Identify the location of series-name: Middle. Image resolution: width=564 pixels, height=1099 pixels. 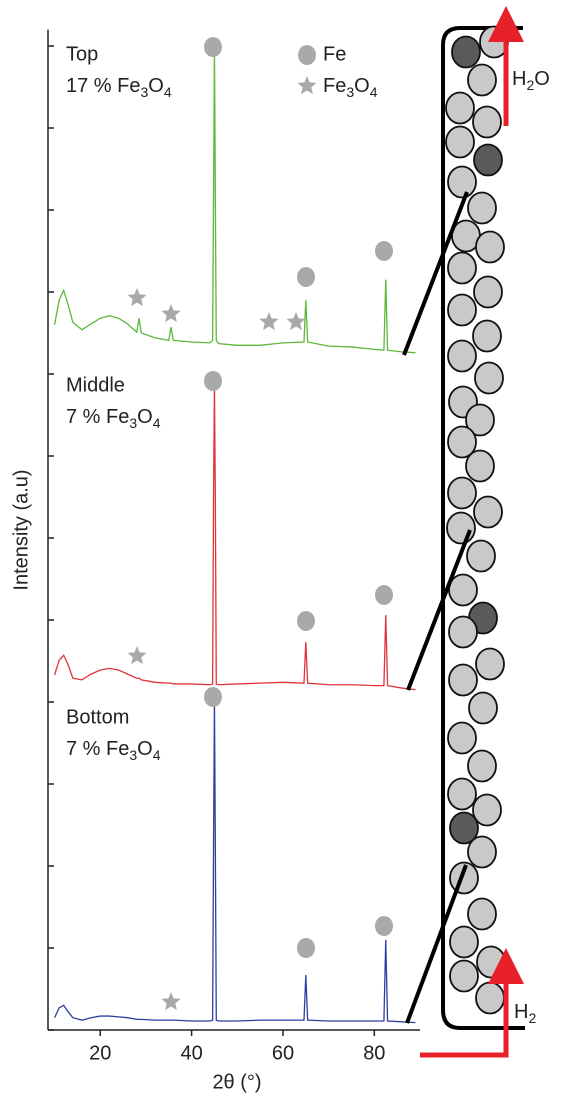
(95, 385).